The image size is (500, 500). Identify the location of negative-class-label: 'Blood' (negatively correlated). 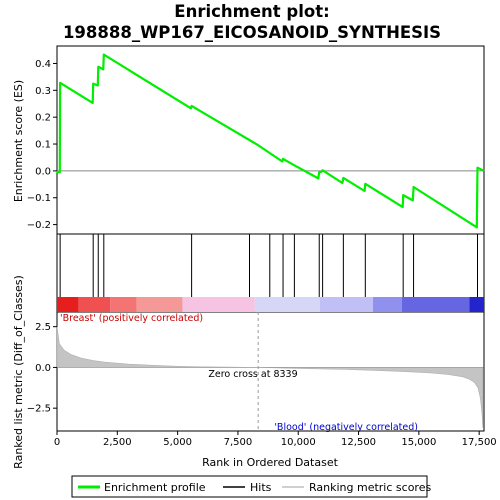
(346, 427).